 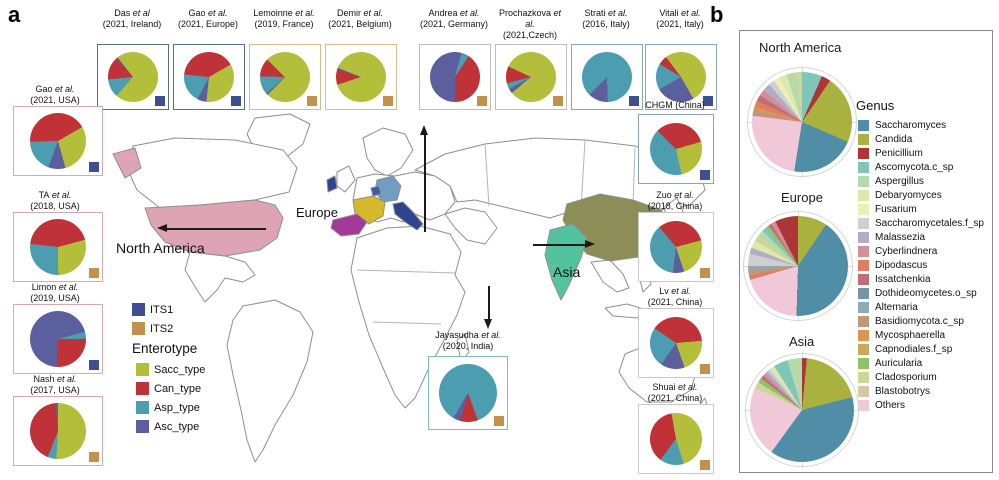 I want to click on genus-item-malassezia: Malassezia, so click(x=921, y=237).